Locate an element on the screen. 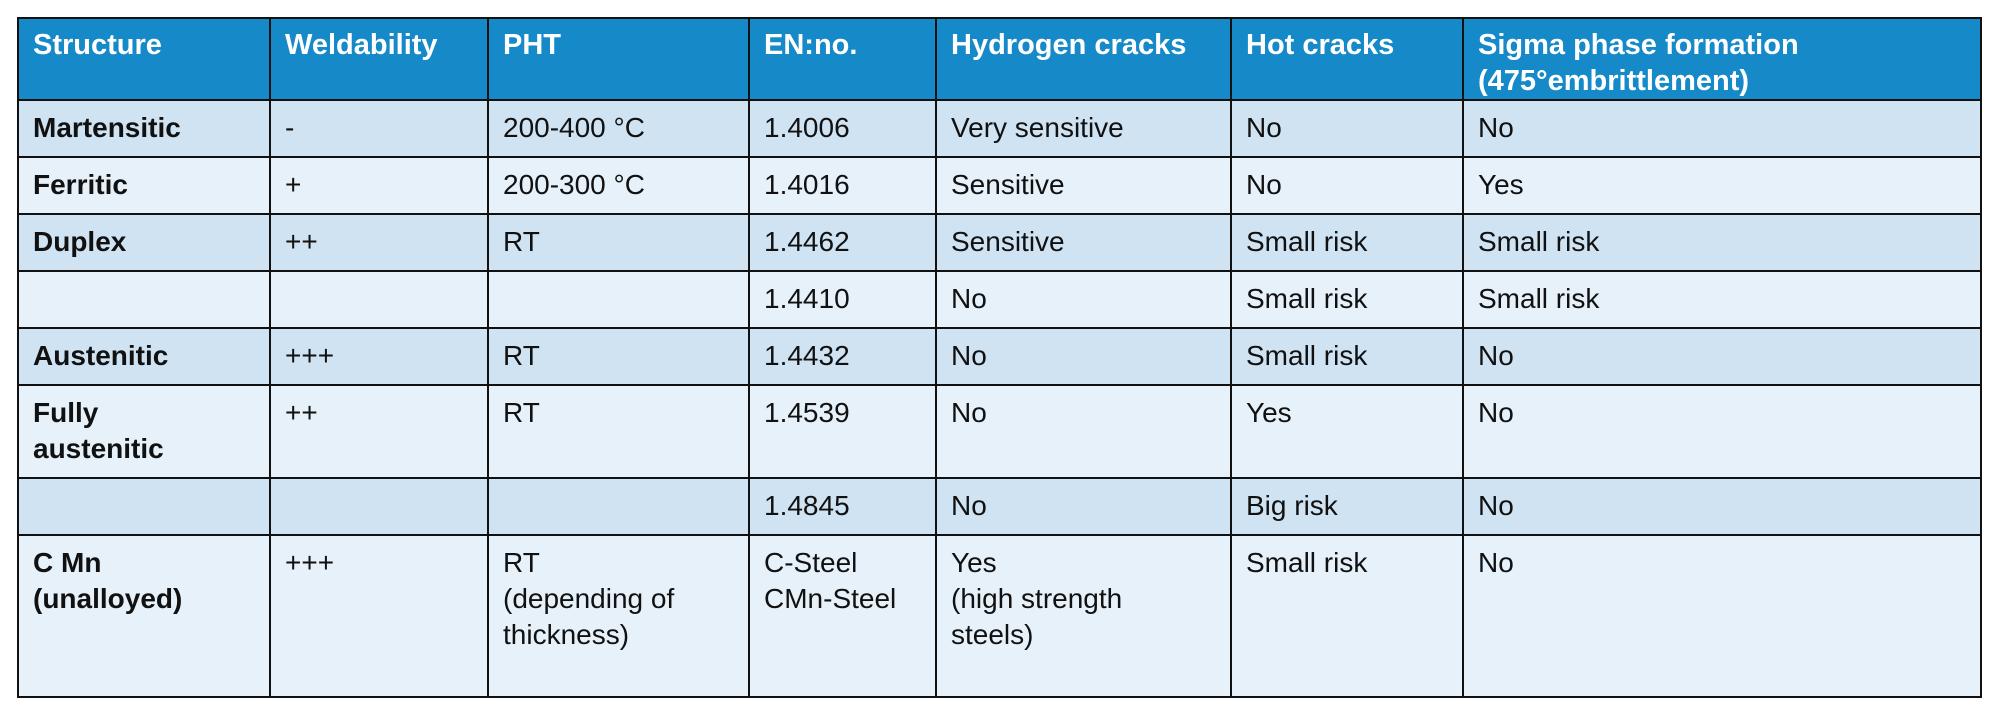  cell-structure: Martensitic is located at coordinates (144, 128).